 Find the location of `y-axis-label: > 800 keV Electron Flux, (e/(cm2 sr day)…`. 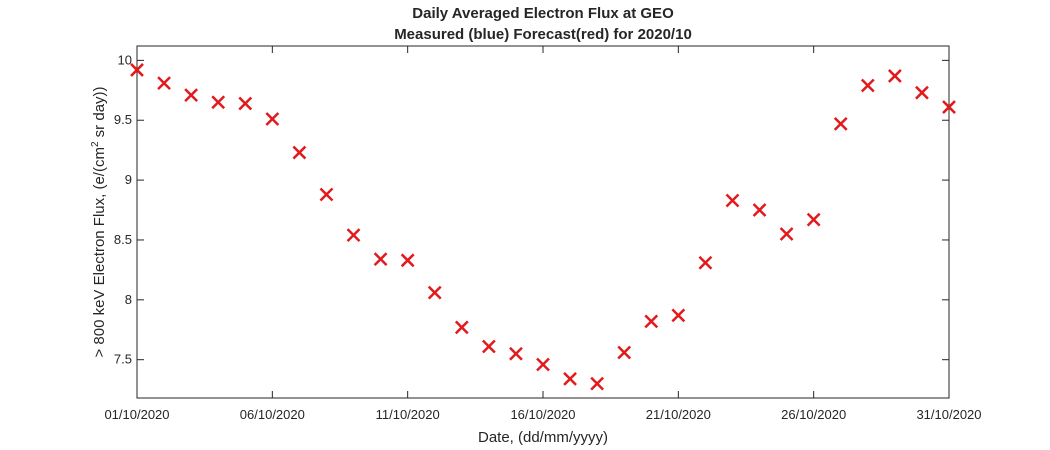

y-axis-label: > 800 keV Electron Flux, (e/(cm2 sr day)… is located at coordinates (99, 221).